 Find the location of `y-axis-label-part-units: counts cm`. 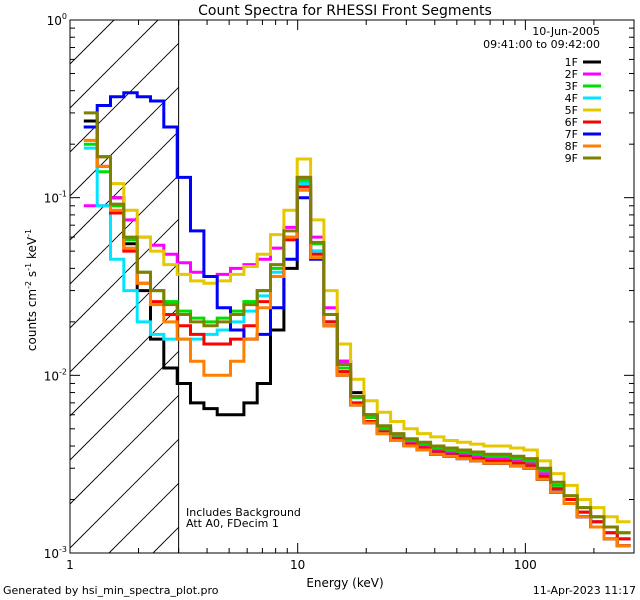

y-axis-label-part-units: counts cm is located at coordinates (32, 320).